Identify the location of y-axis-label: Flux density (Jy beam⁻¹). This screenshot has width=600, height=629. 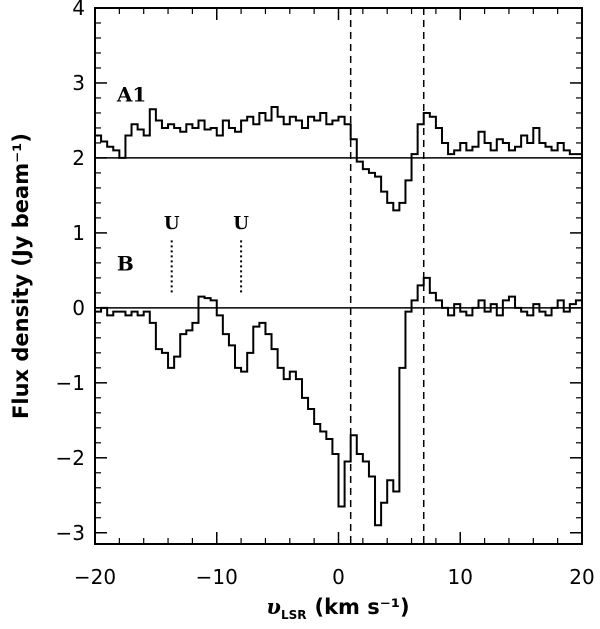
(21, 276).